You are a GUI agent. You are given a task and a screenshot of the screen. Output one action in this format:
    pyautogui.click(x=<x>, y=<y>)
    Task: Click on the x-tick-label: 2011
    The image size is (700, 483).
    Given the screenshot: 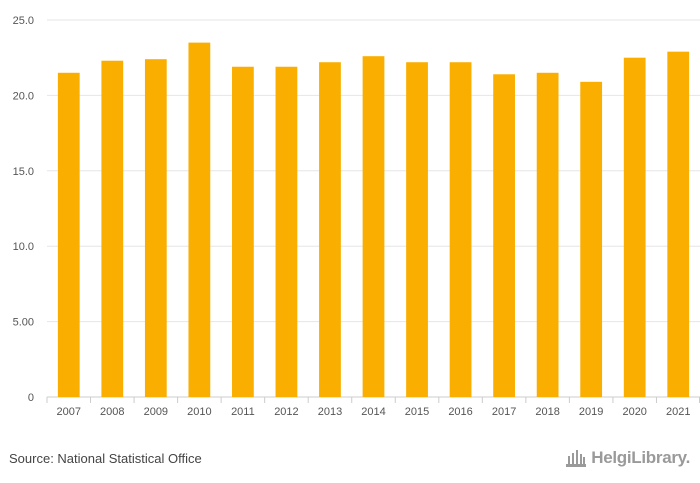 What is the action you would take?
    pyautogui.click(x=243, y=412)
    